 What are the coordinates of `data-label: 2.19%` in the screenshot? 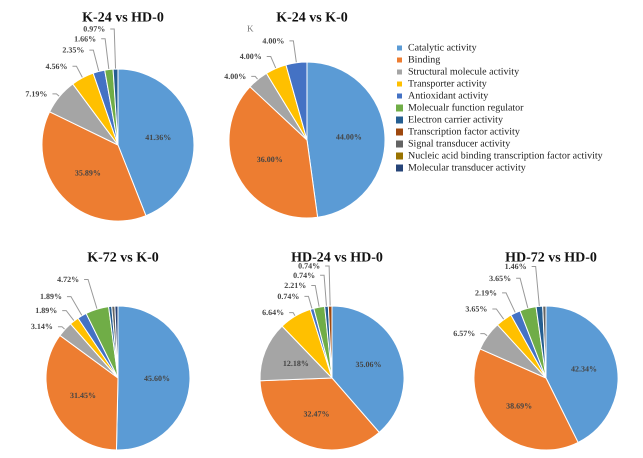 It's located at (486, 293).